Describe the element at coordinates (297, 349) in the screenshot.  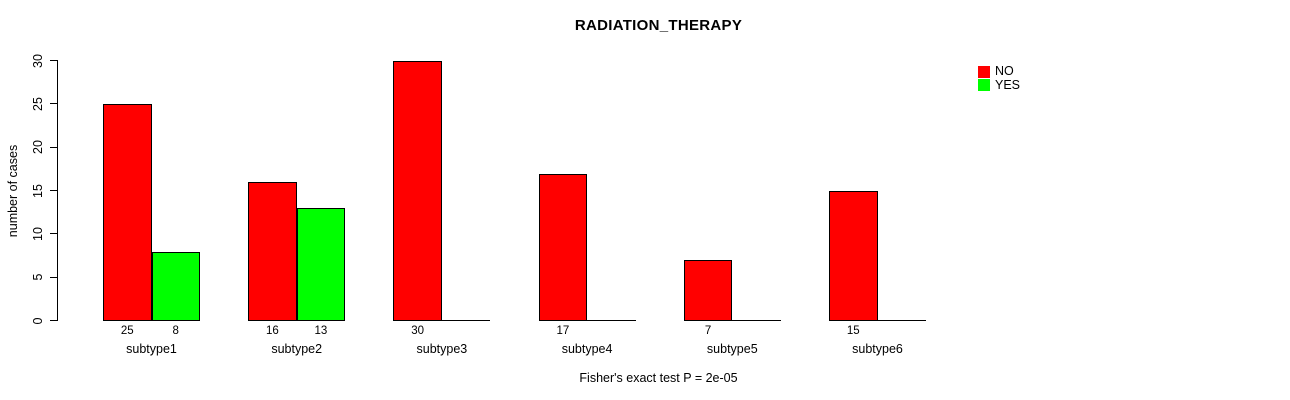
I see `category-label-subtype2: subtype2` at that location.